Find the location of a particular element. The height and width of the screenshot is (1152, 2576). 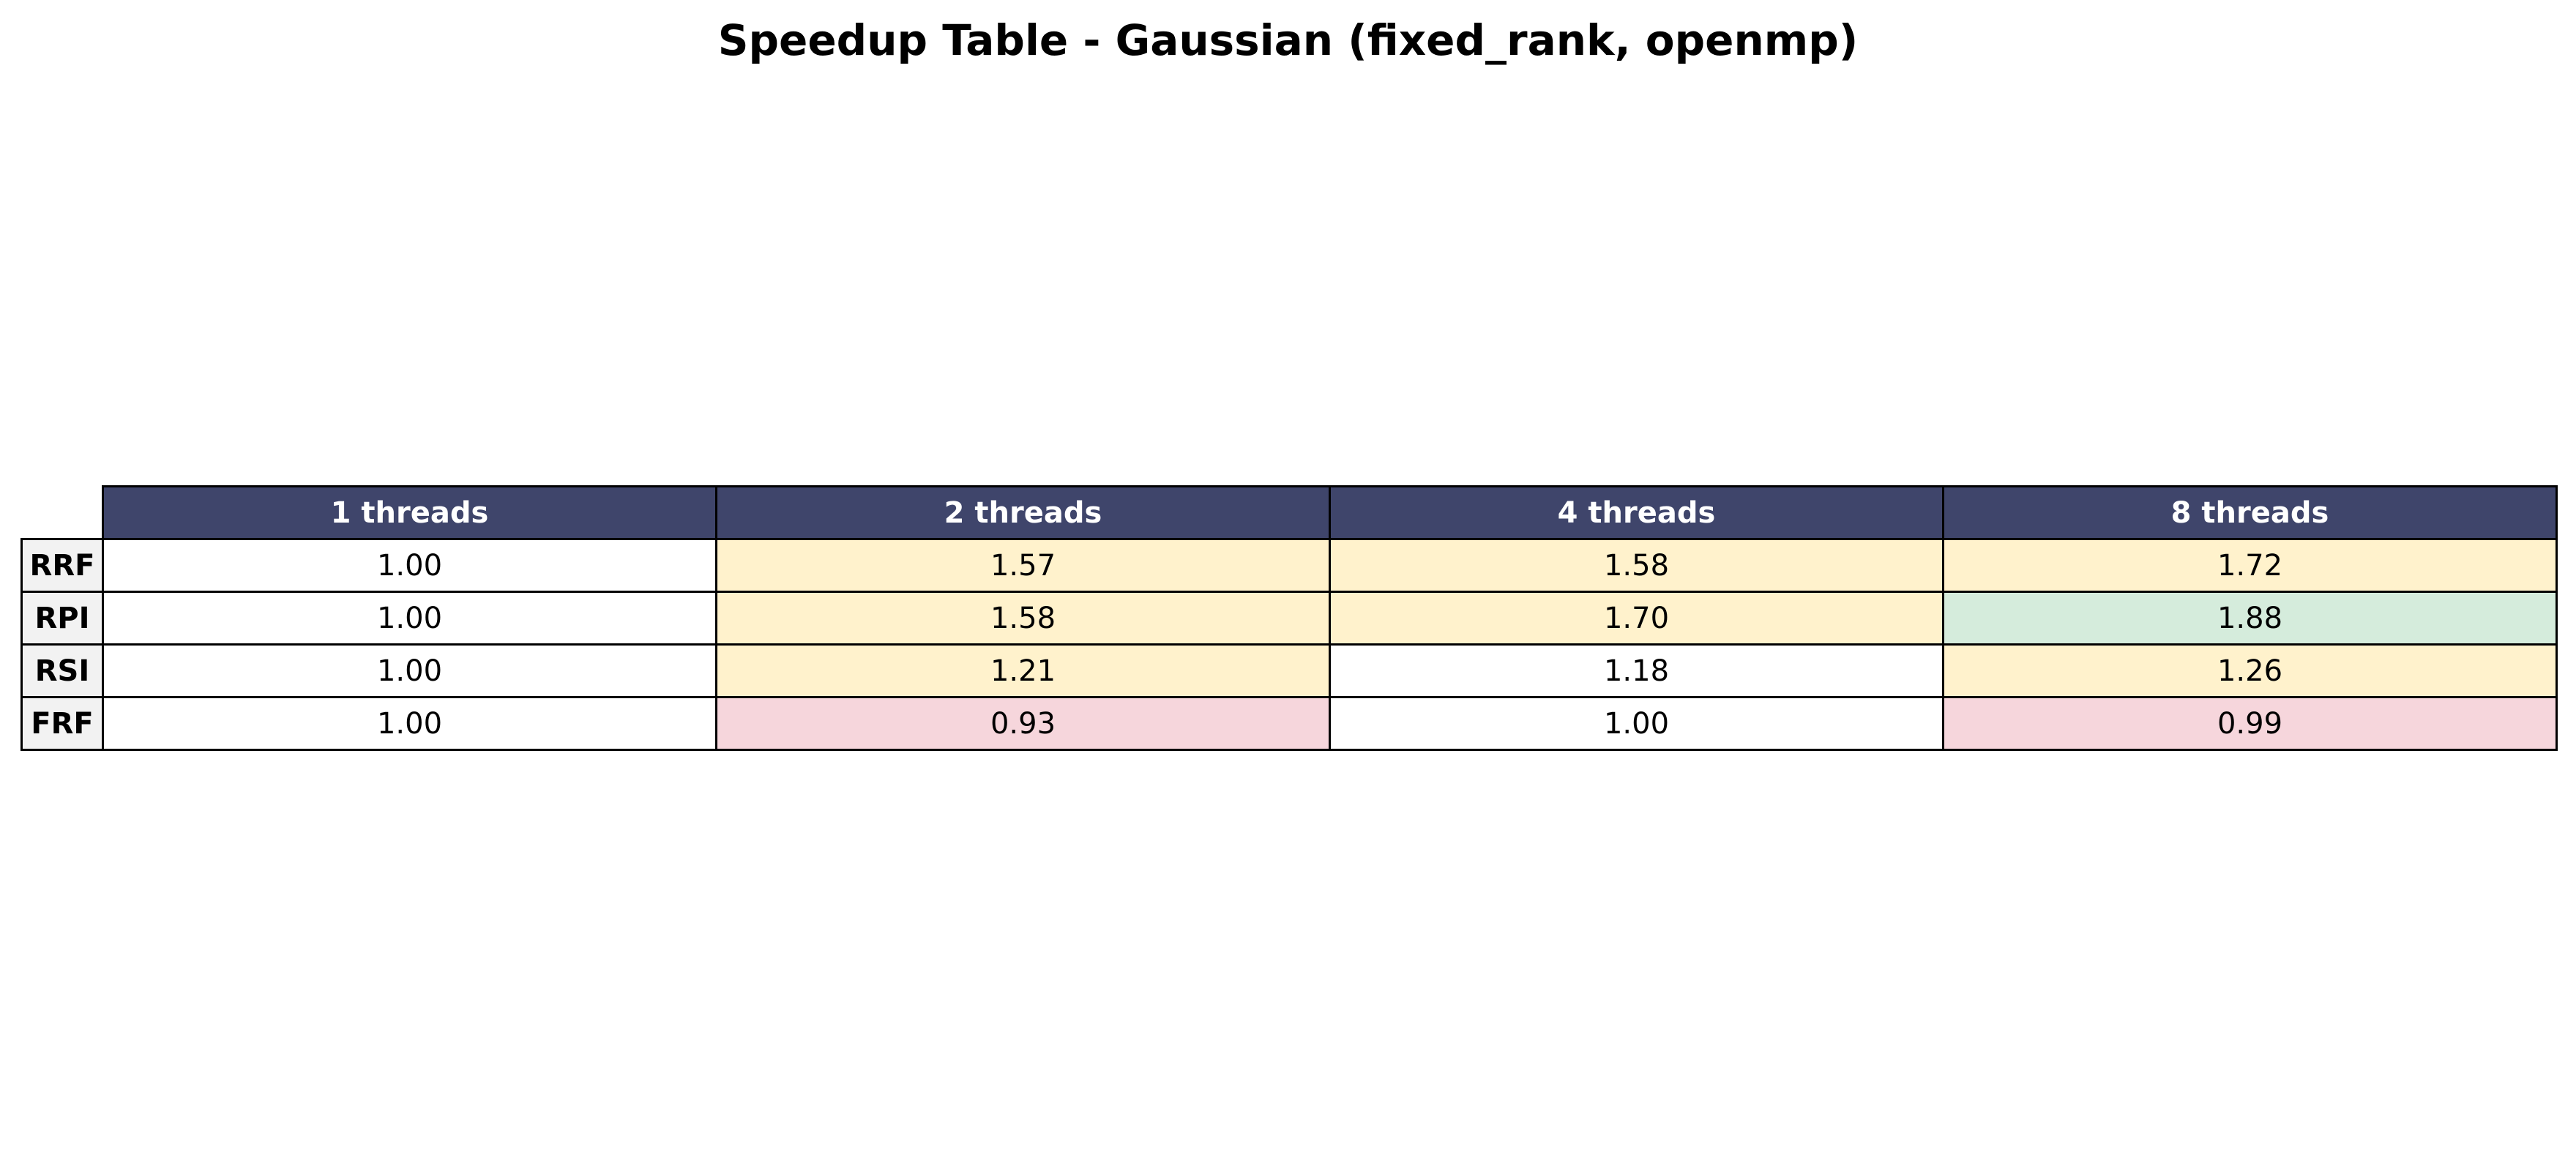

data-cell: 0.99 is located at coordinates (2250, 723).